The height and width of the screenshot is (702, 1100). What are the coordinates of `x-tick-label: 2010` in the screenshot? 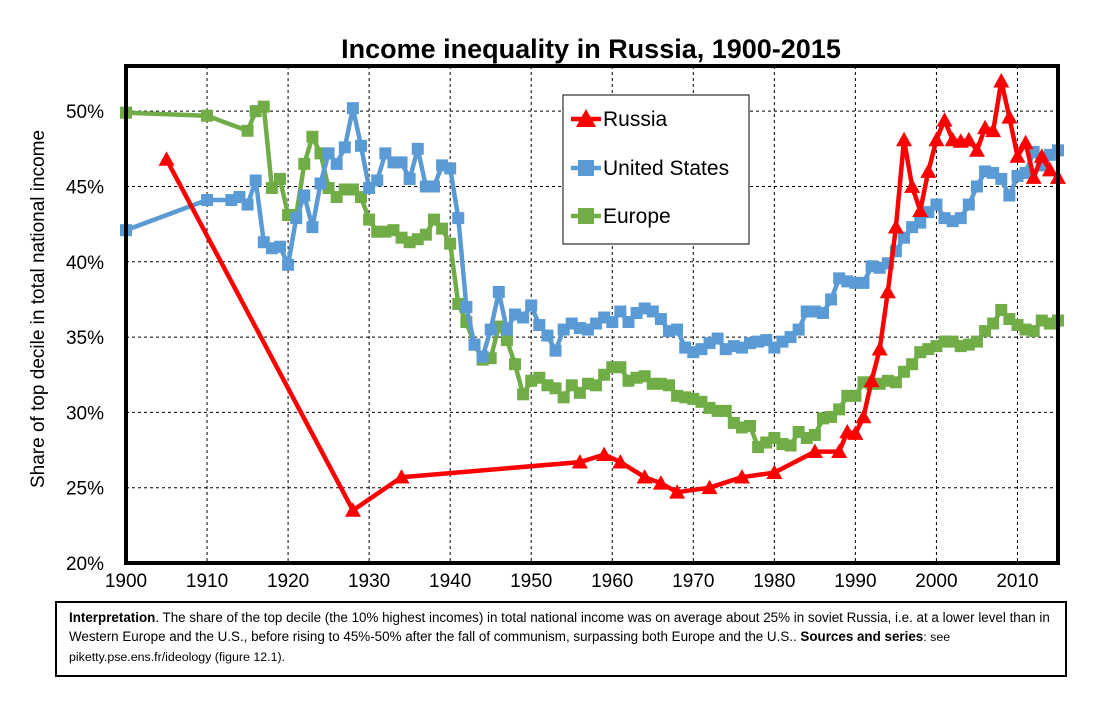 It's located at (1017, 581).